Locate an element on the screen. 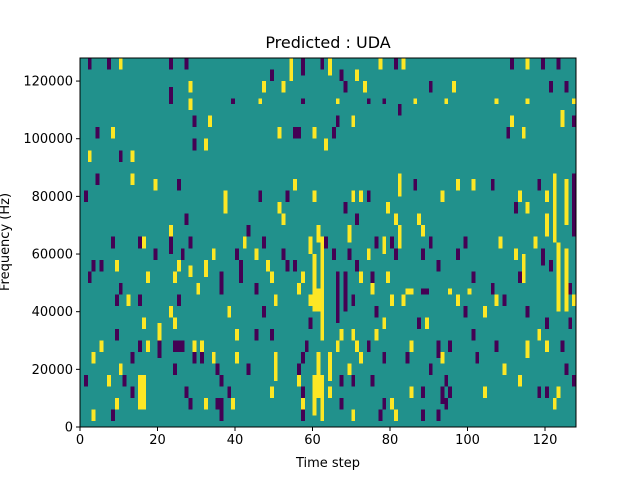  x-tick-label: 100 is located at coordinates (467, 440).